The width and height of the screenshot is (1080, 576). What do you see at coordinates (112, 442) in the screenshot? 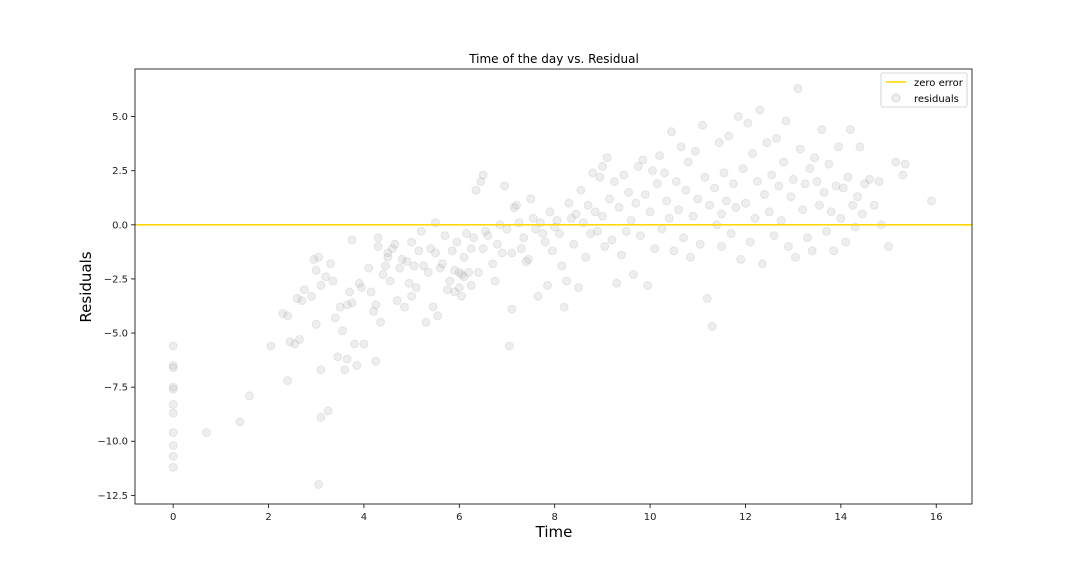
I see `y-tick-label: −10.0` at bounding box center [112, 442].